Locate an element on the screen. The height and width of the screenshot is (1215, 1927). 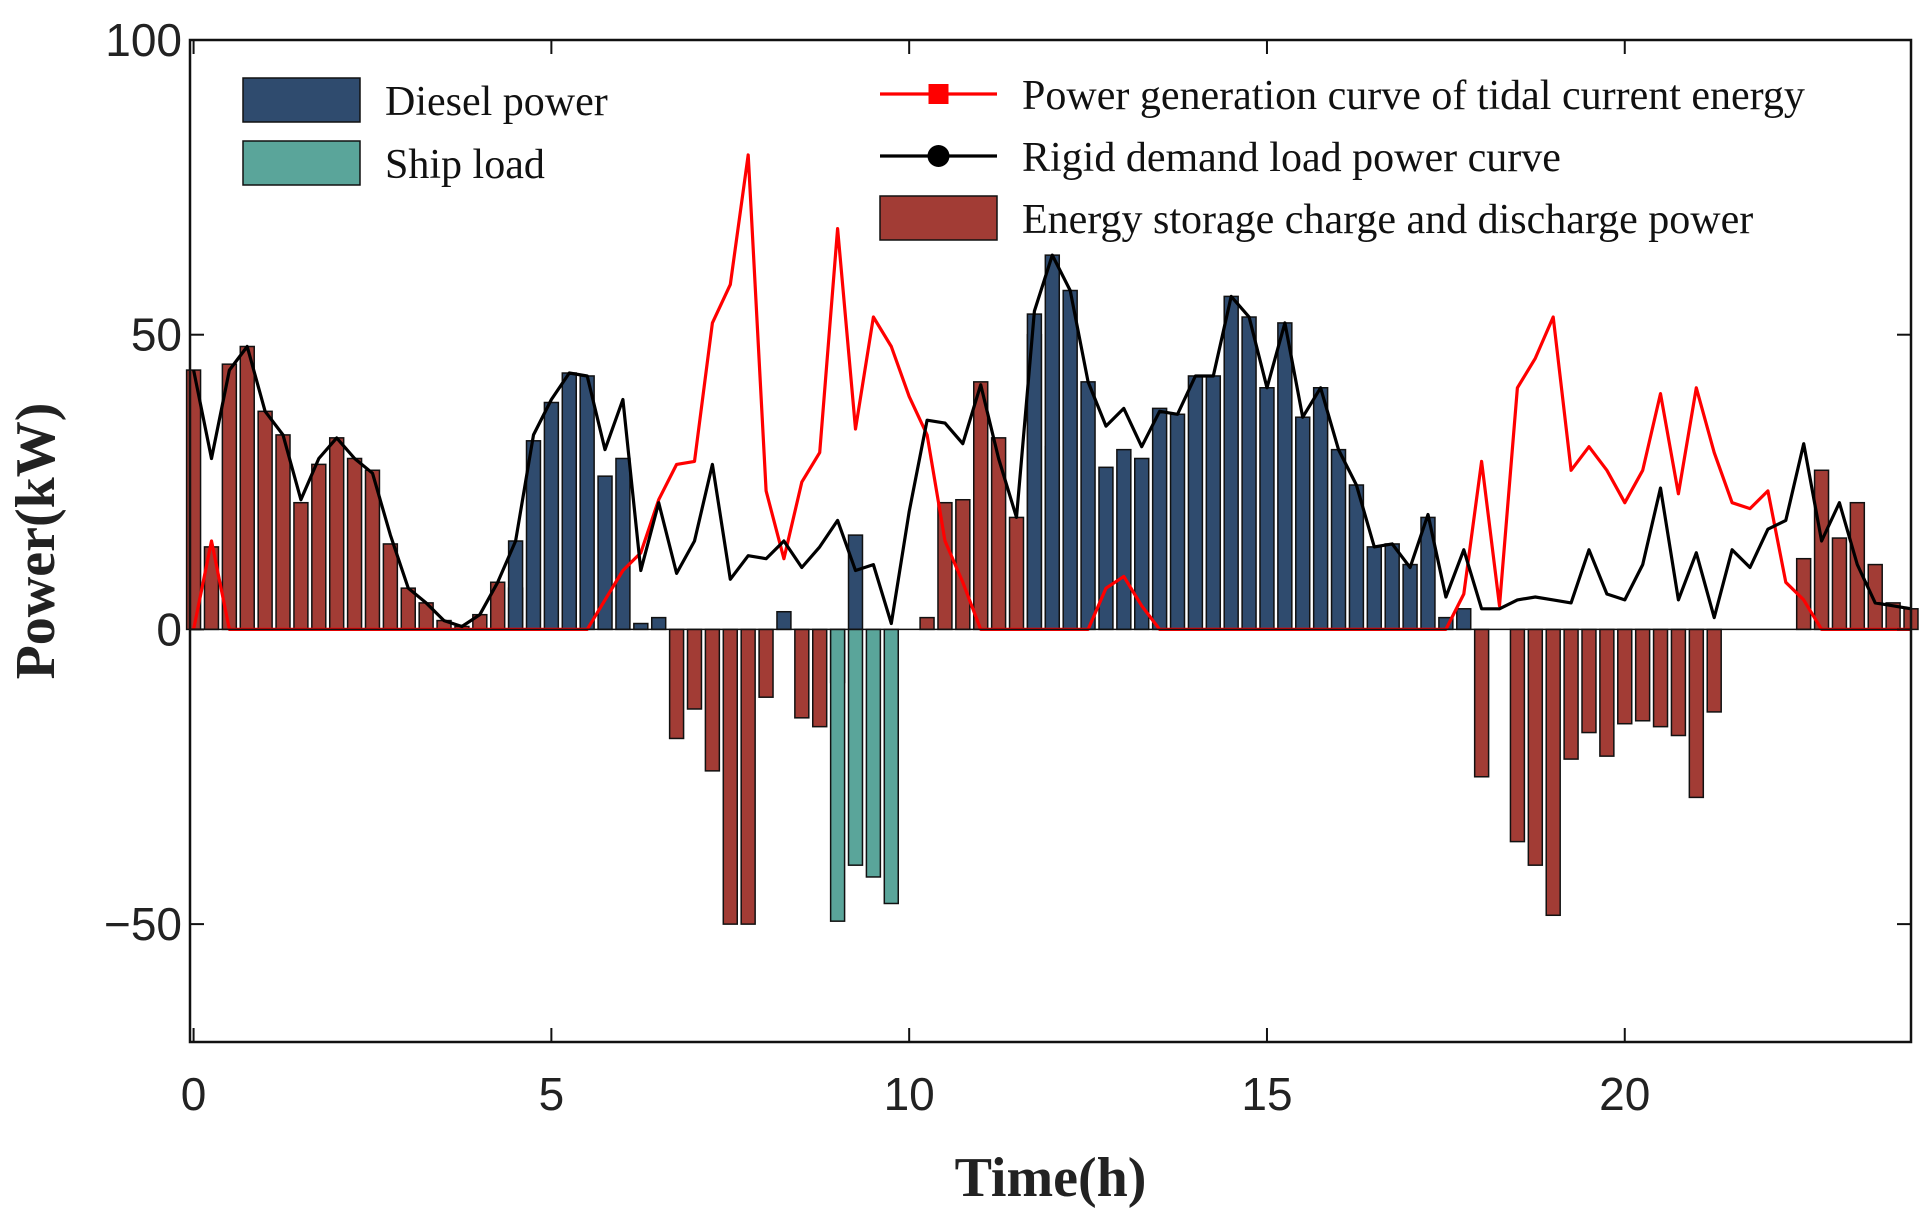
y-tick-label: 0 is located at coordinates (169, 629).